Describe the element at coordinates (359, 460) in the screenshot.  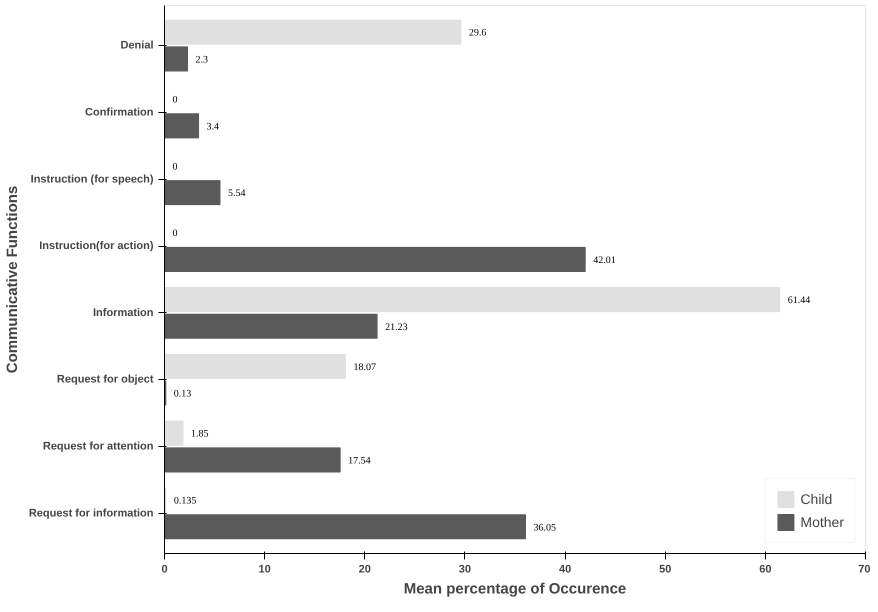
I see `data-label: 17.54` at that location.